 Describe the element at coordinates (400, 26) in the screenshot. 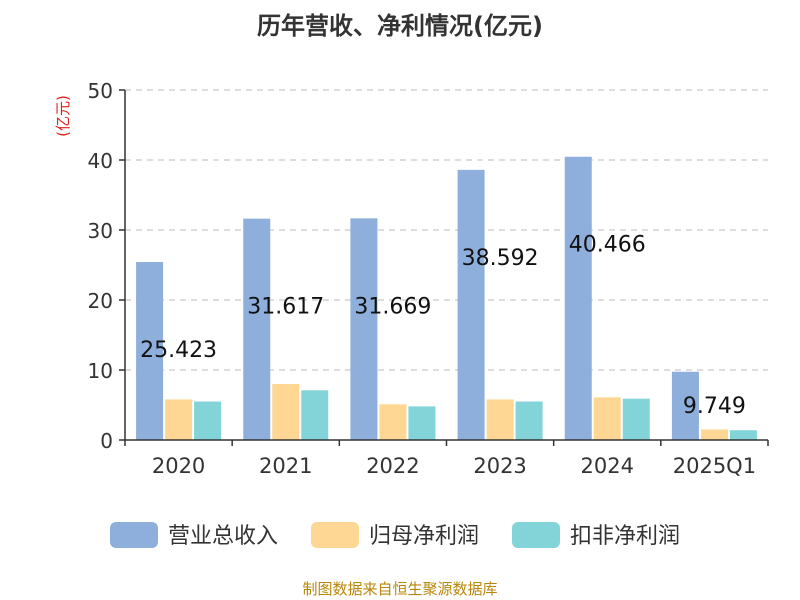

I see `chart-title: 历年营收、净利情况(亿元)` at that location.